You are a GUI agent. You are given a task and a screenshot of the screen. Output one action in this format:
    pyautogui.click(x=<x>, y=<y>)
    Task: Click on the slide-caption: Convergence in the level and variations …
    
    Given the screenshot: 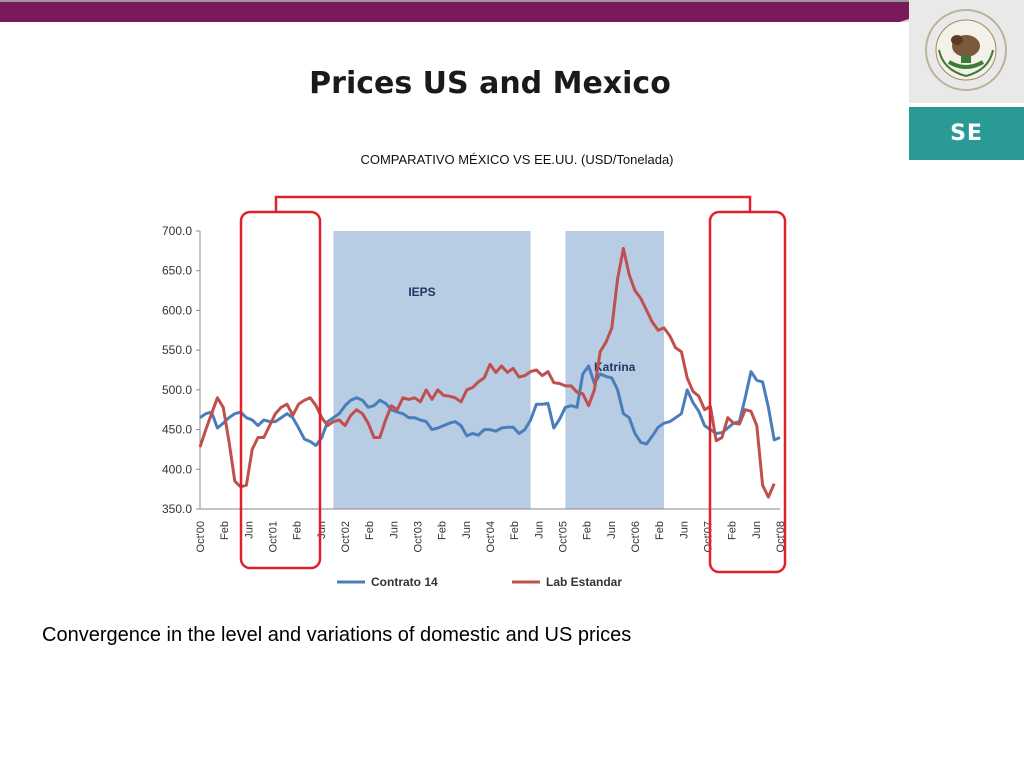 What is the action you would take?
    pyautogui.click(x=337, y=635)
    